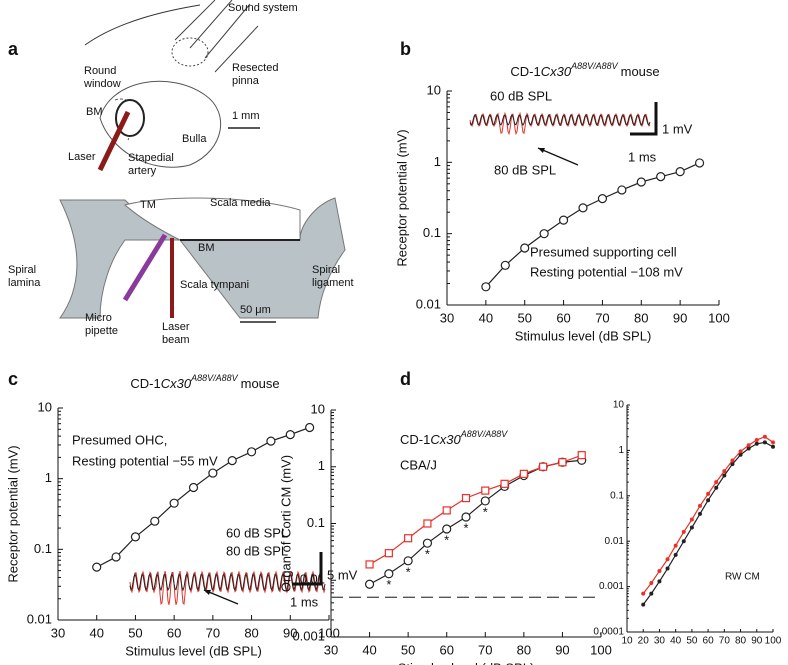  Describe the element at coordinates (13, 49) in the screenshot. I see `panel-label: a` at that location.